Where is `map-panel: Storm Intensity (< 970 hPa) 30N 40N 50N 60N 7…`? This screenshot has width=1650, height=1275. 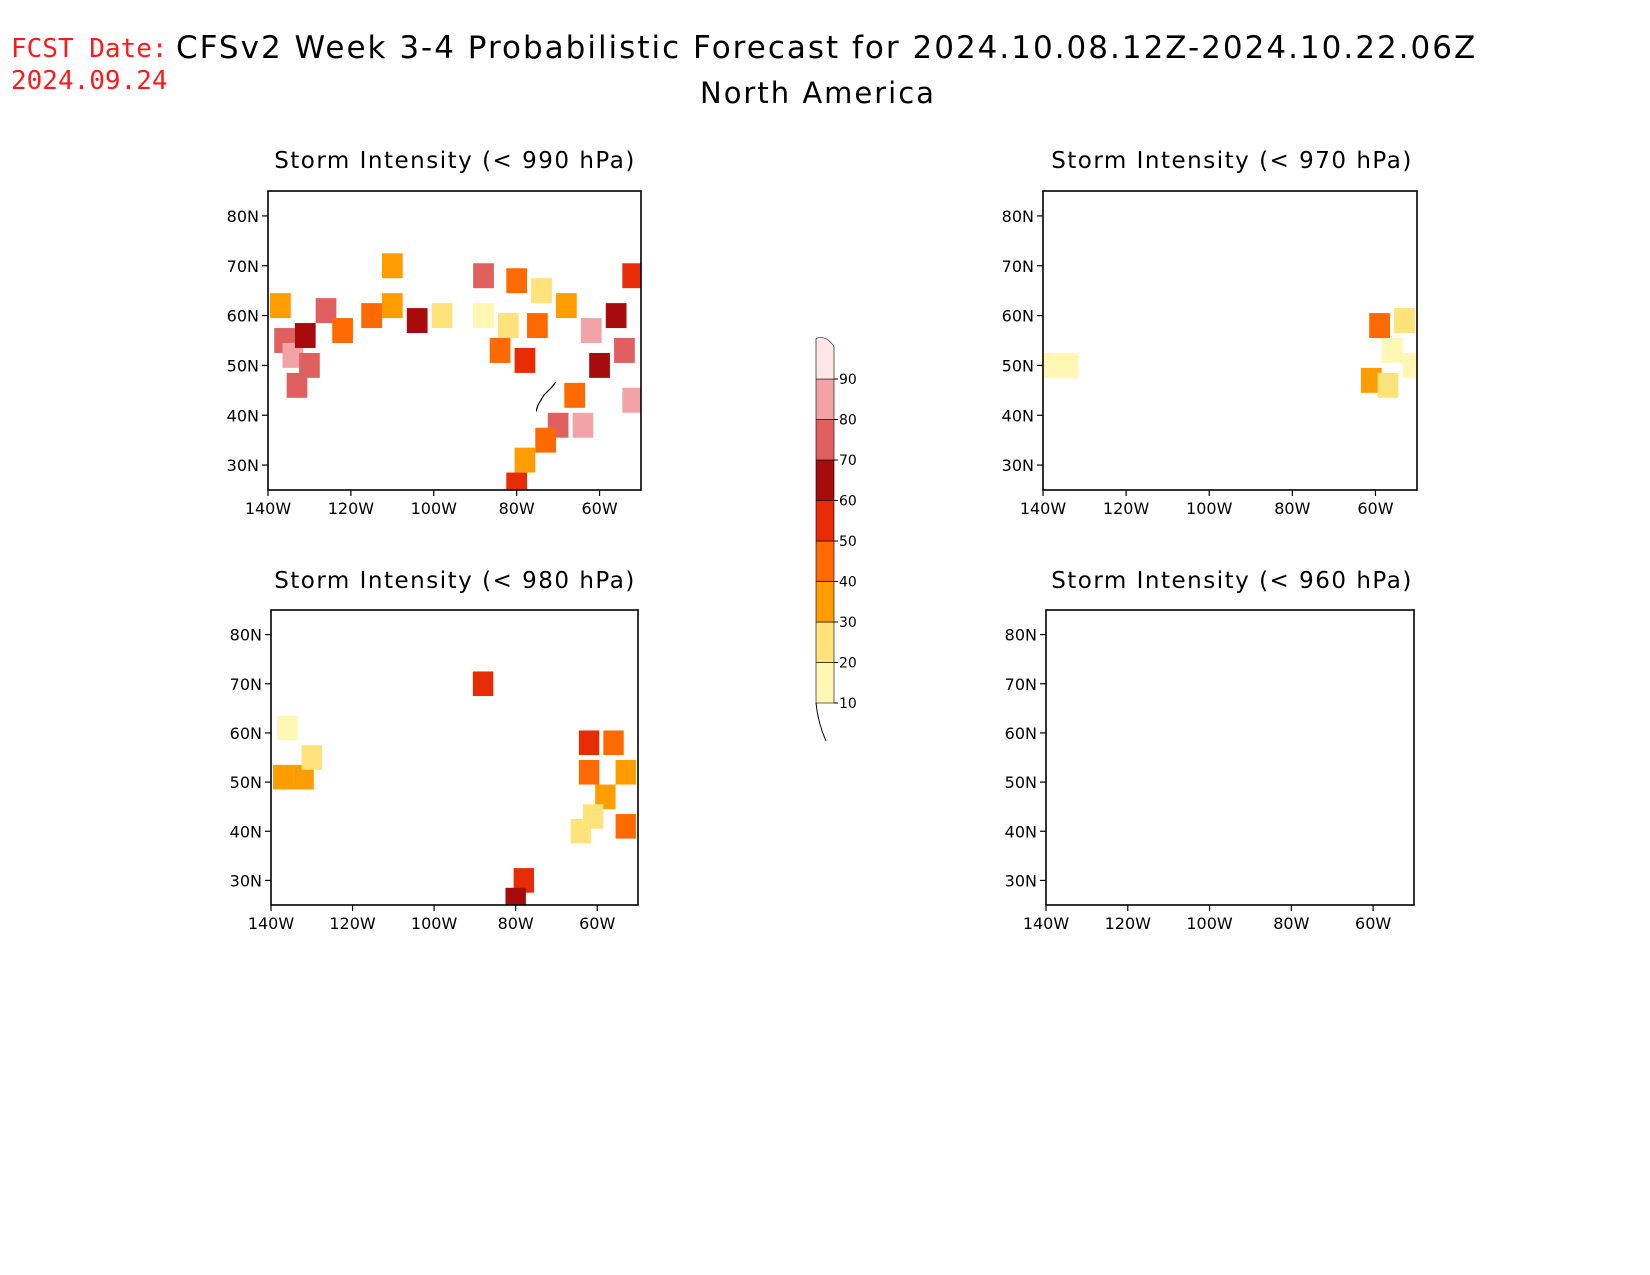
map-panel: Storm Intensity (< 970 hPa) 30N 40N 50N 60N 7… is located at coordinates (1210, 333).